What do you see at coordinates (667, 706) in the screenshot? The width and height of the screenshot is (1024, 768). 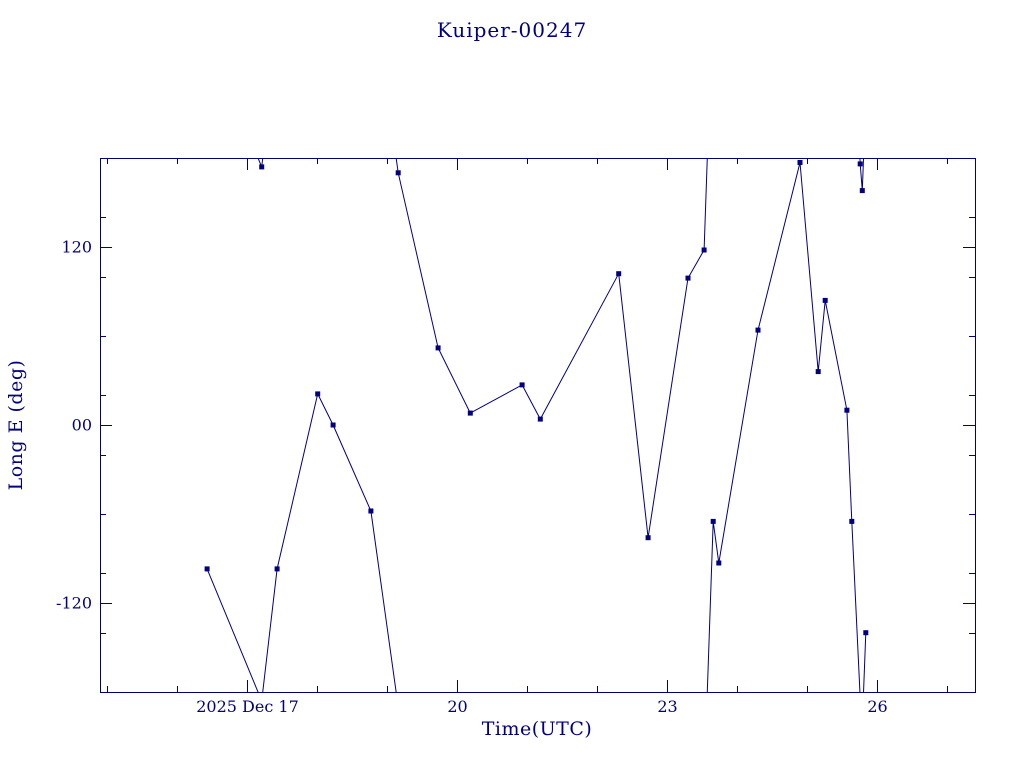 I see `x-tick-label: 23` at bounding box center [667, 706].